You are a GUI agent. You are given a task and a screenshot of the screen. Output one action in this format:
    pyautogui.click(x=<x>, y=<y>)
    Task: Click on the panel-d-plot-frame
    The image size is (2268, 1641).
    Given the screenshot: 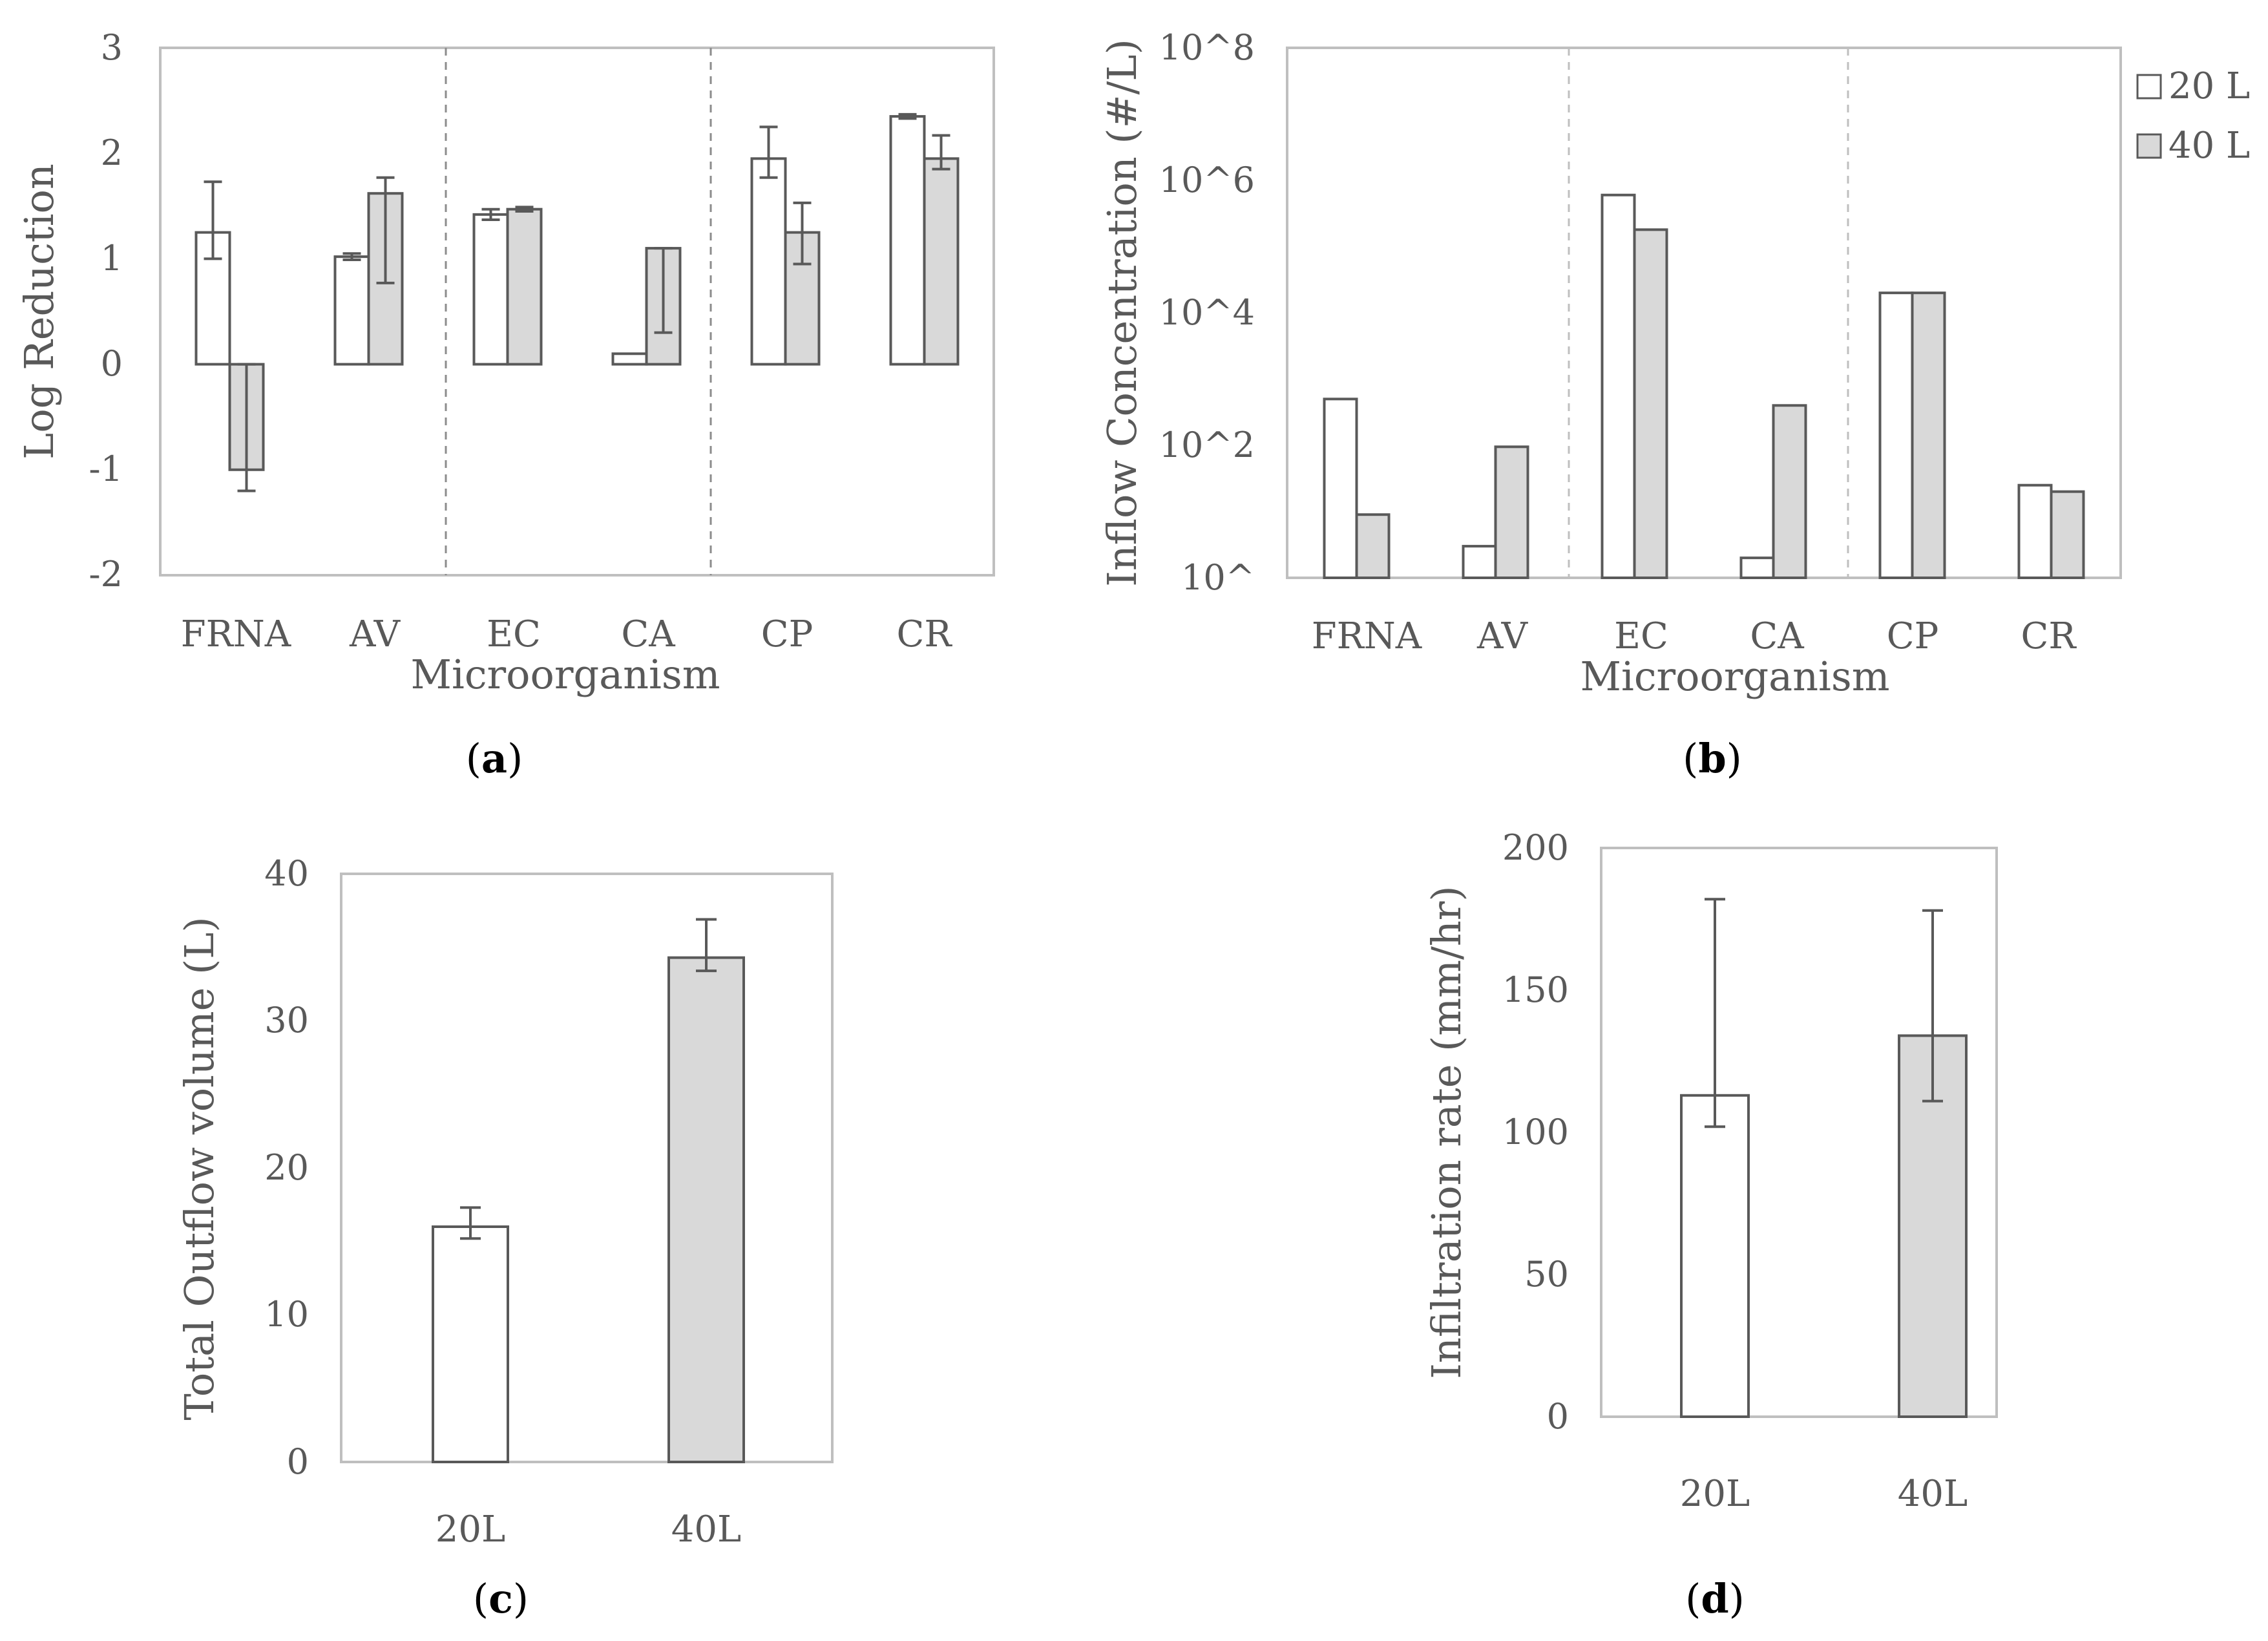 What is the action you would take?
    pyautogui.click(x=1799, y=1132)
    